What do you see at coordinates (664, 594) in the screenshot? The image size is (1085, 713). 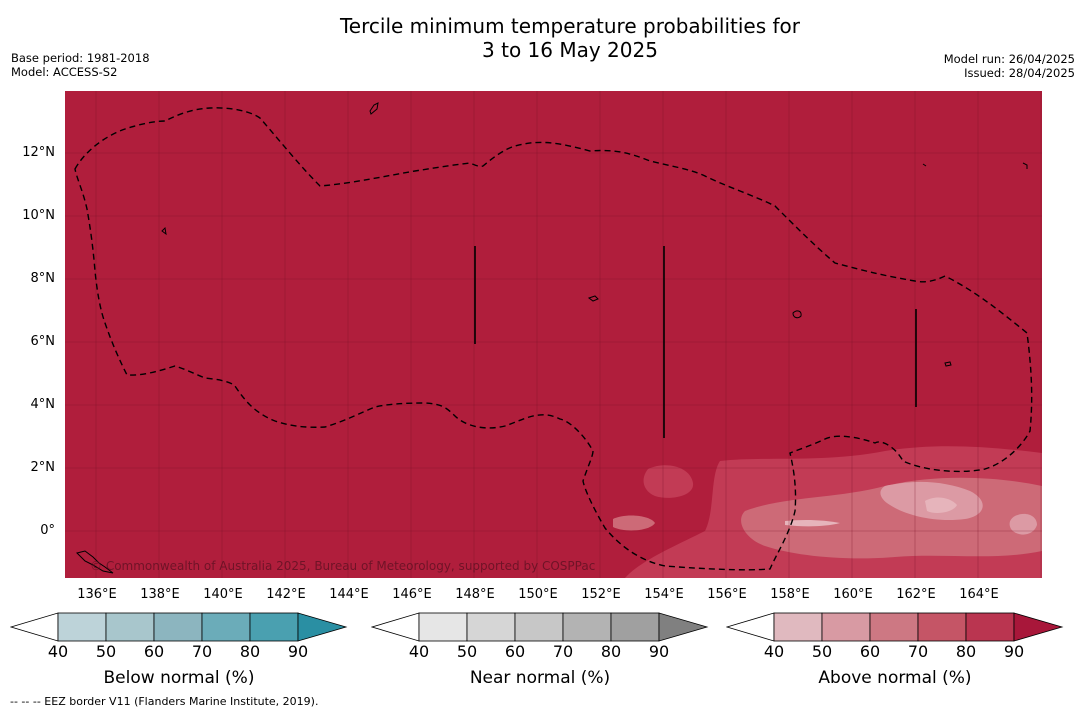 I see `lon-label-154e: 154°E` at bounding box center [664, 594].